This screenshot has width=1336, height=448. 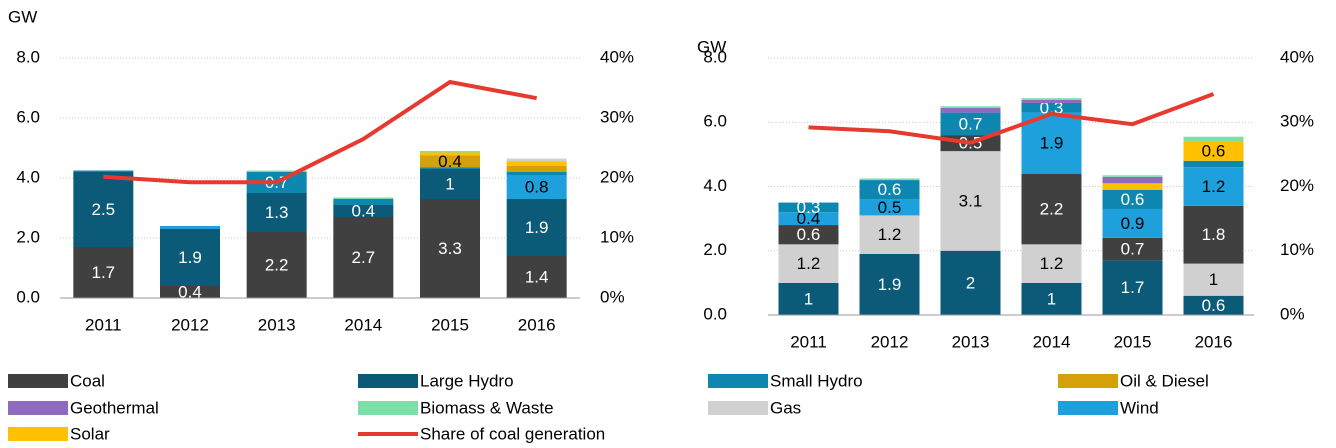 What do you see at coordinates (1133, 341) in the screenshot?
I see `x-tick-label: 2015` at bounding box center [1133, 341].